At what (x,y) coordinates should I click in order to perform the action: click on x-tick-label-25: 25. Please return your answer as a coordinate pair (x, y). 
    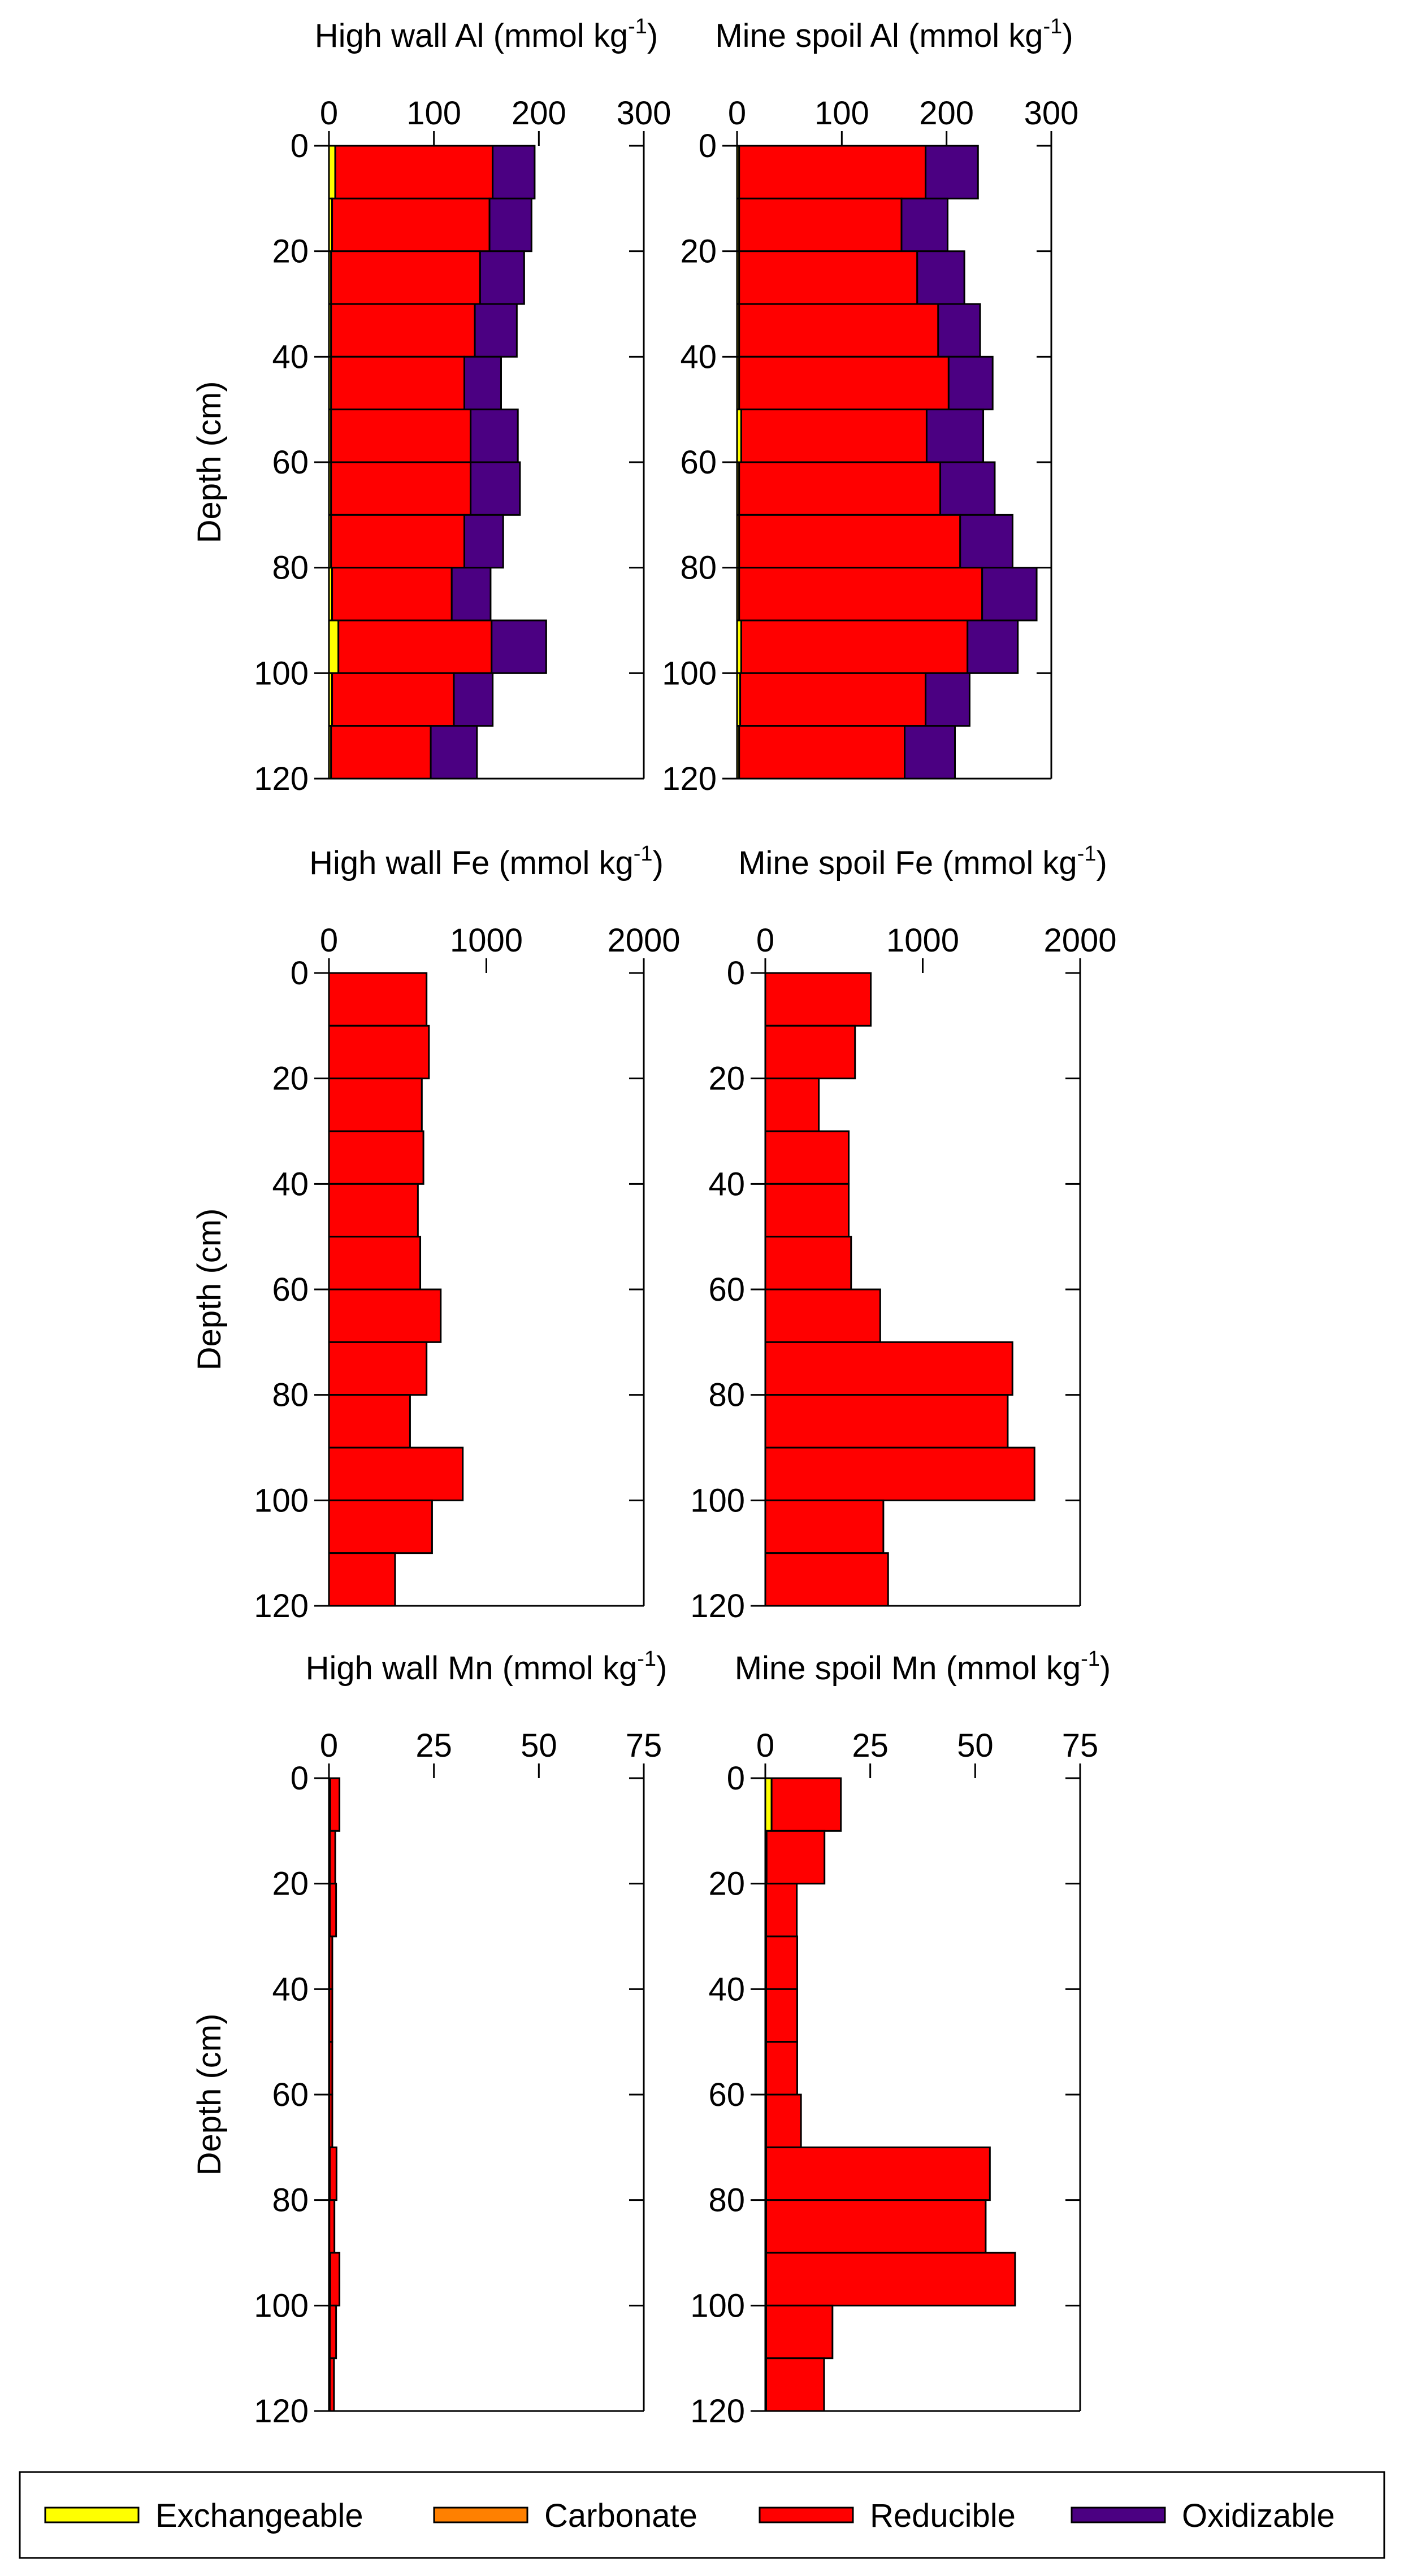
    Looking at the image, I should click on (870, 1745).